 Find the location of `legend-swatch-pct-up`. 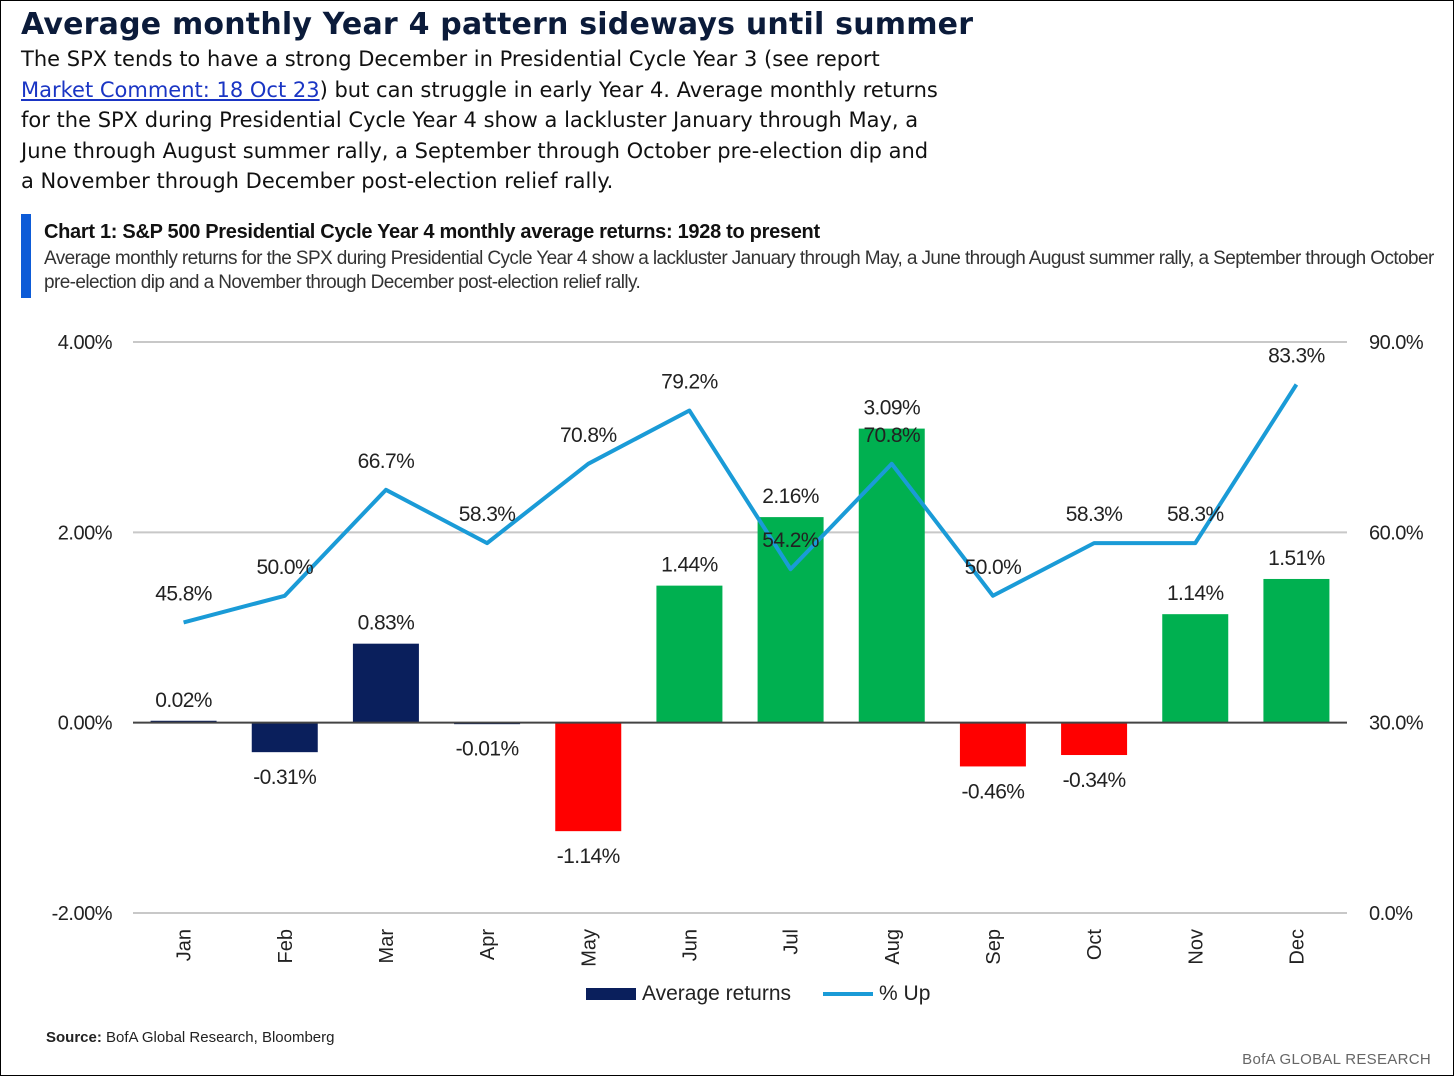

legend-swatch-pct-up is located at coordinates (848, 994).